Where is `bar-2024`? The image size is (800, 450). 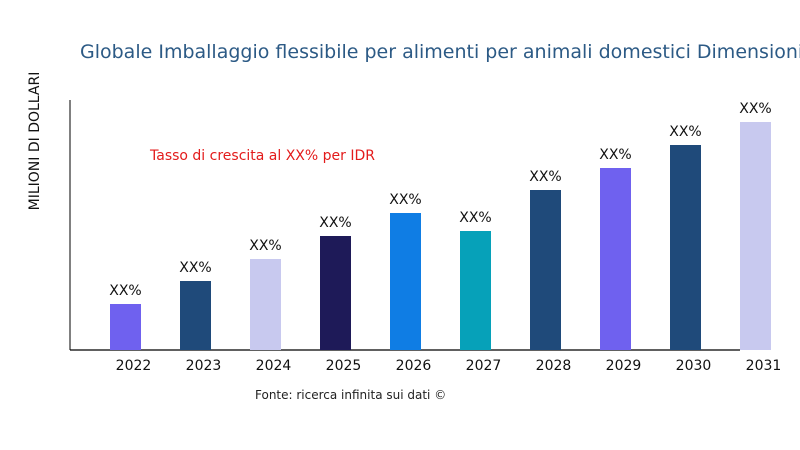
bar-2024 is located at coordinates (265, 304).